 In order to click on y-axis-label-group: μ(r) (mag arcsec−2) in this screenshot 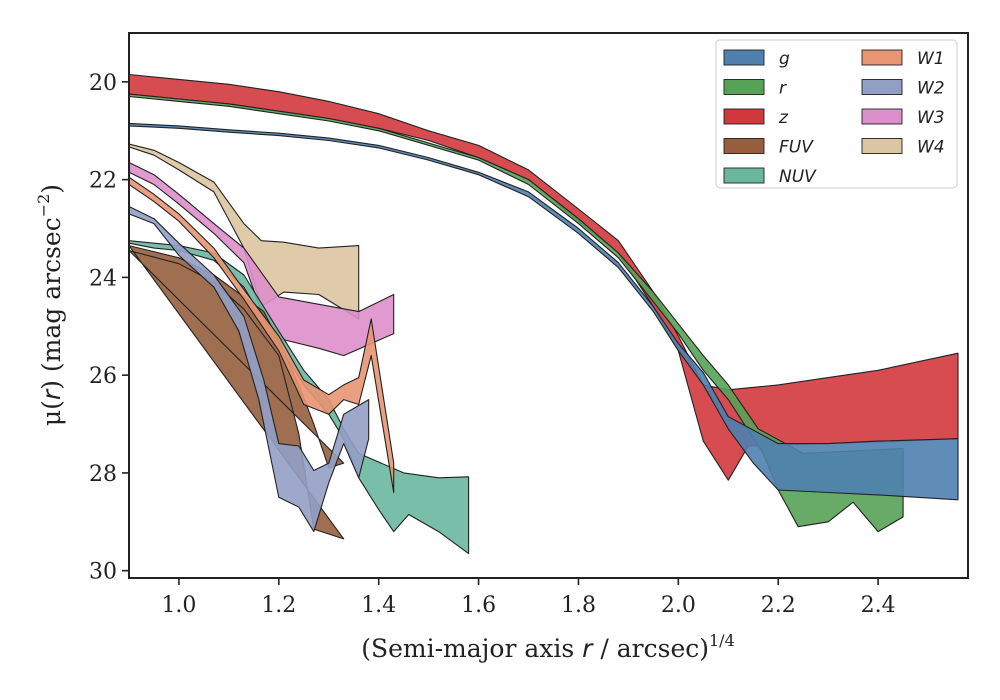, I will do `click(50, 305)`.